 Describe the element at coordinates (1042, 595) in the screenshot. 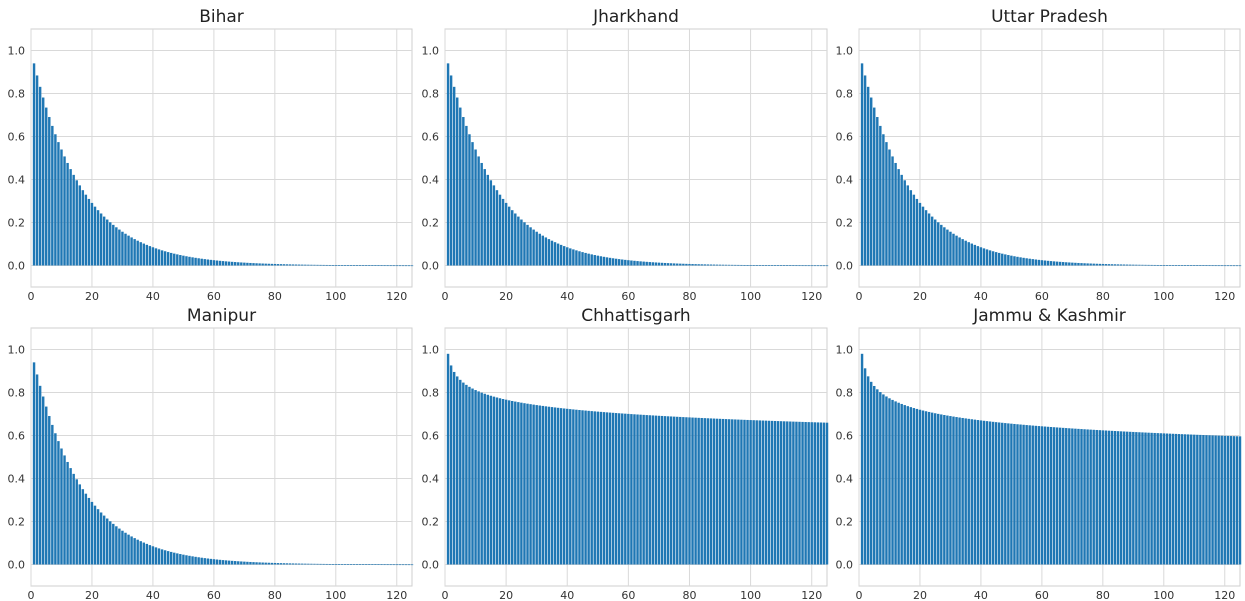

I see `x-tick-label: 60` at that location.